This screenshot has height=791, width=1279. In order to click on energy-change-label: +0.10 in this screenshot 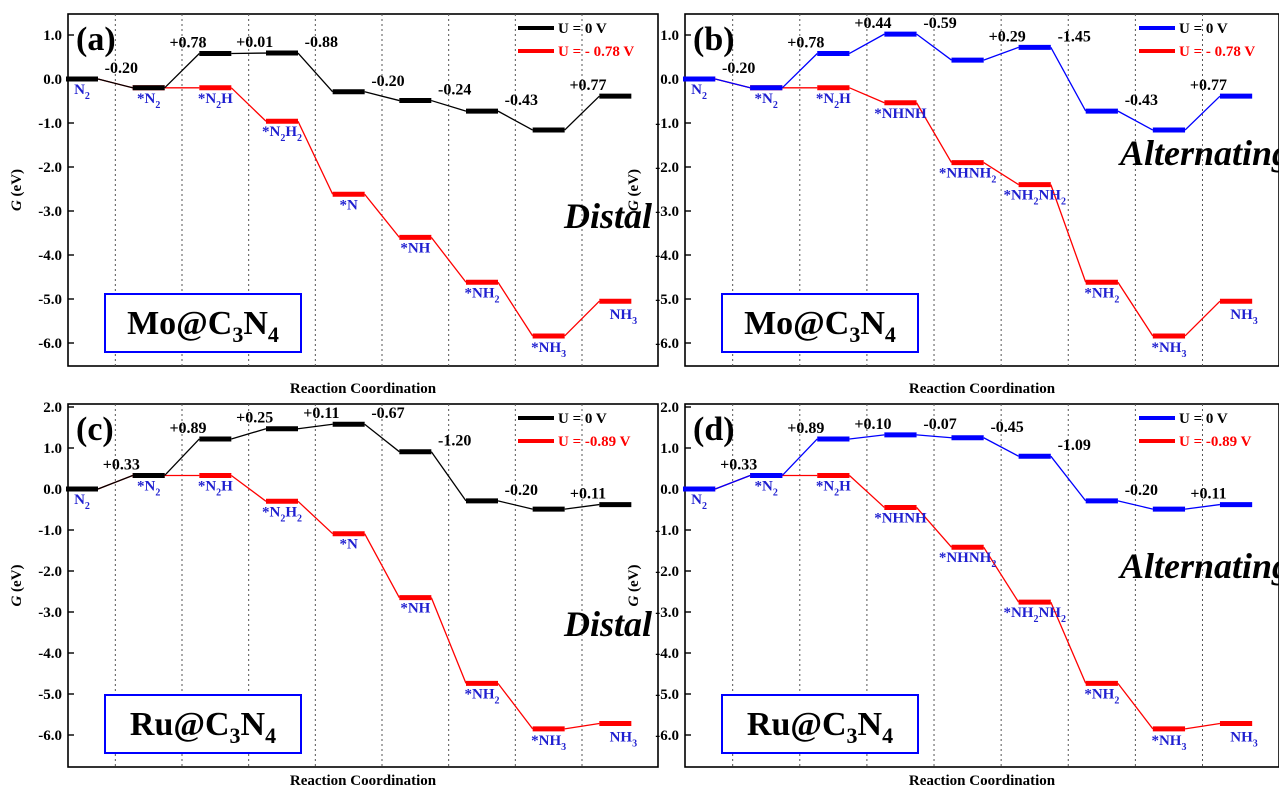, I will do `click(872, 424)`.